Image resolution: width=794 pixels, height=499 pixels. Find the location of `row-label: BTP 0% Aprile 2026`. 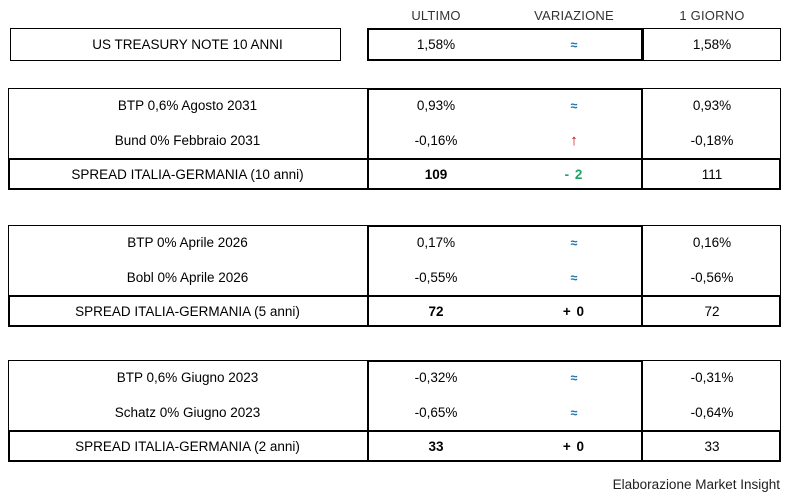

row-label: BTP 0% Aprile 2026 is located at coordinates (187, 242).